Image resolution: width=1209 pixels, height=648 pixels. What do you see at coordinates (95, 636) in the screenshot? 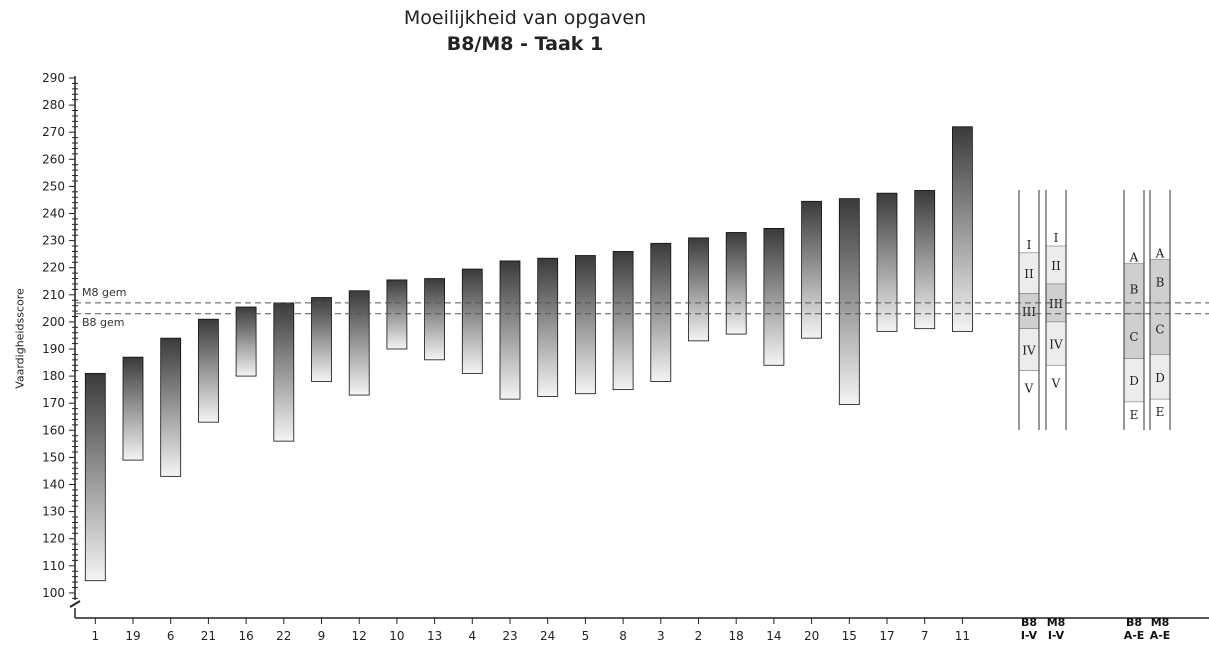
I see `x-tick-label: 1` at bounding box center [95, 636].